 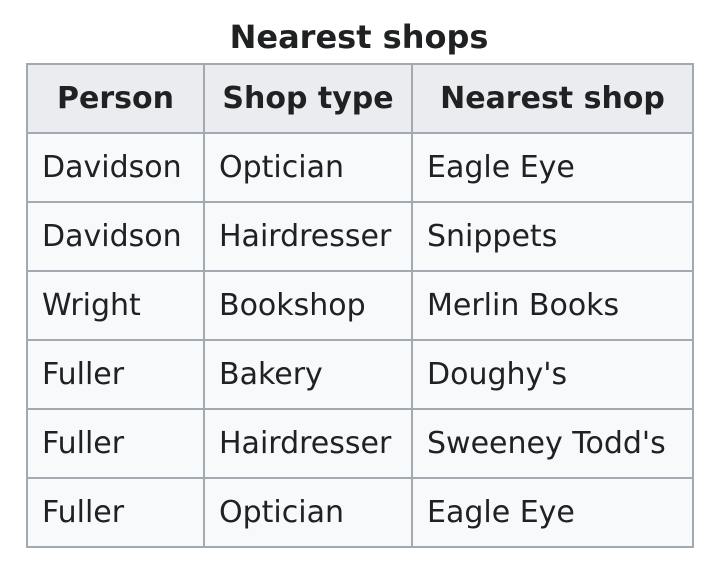 What do you see at coordinates (308, 374) in the screenshot?
I see `cell-shop-type: Bakery` at bounding box center [308, 374].